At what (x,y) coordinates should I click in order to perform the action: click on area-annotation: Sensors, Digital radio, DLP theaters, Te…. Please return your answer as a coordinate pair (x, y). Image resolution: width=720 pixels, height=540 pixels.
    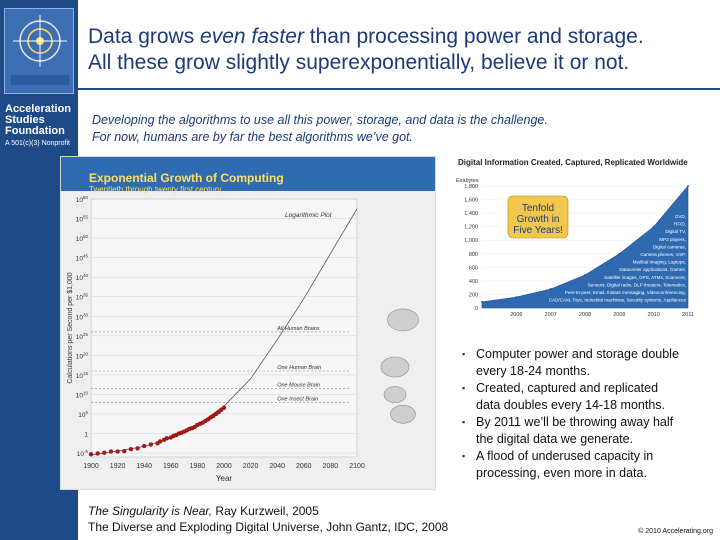
    Looking at the image, I should click on (637, 284).